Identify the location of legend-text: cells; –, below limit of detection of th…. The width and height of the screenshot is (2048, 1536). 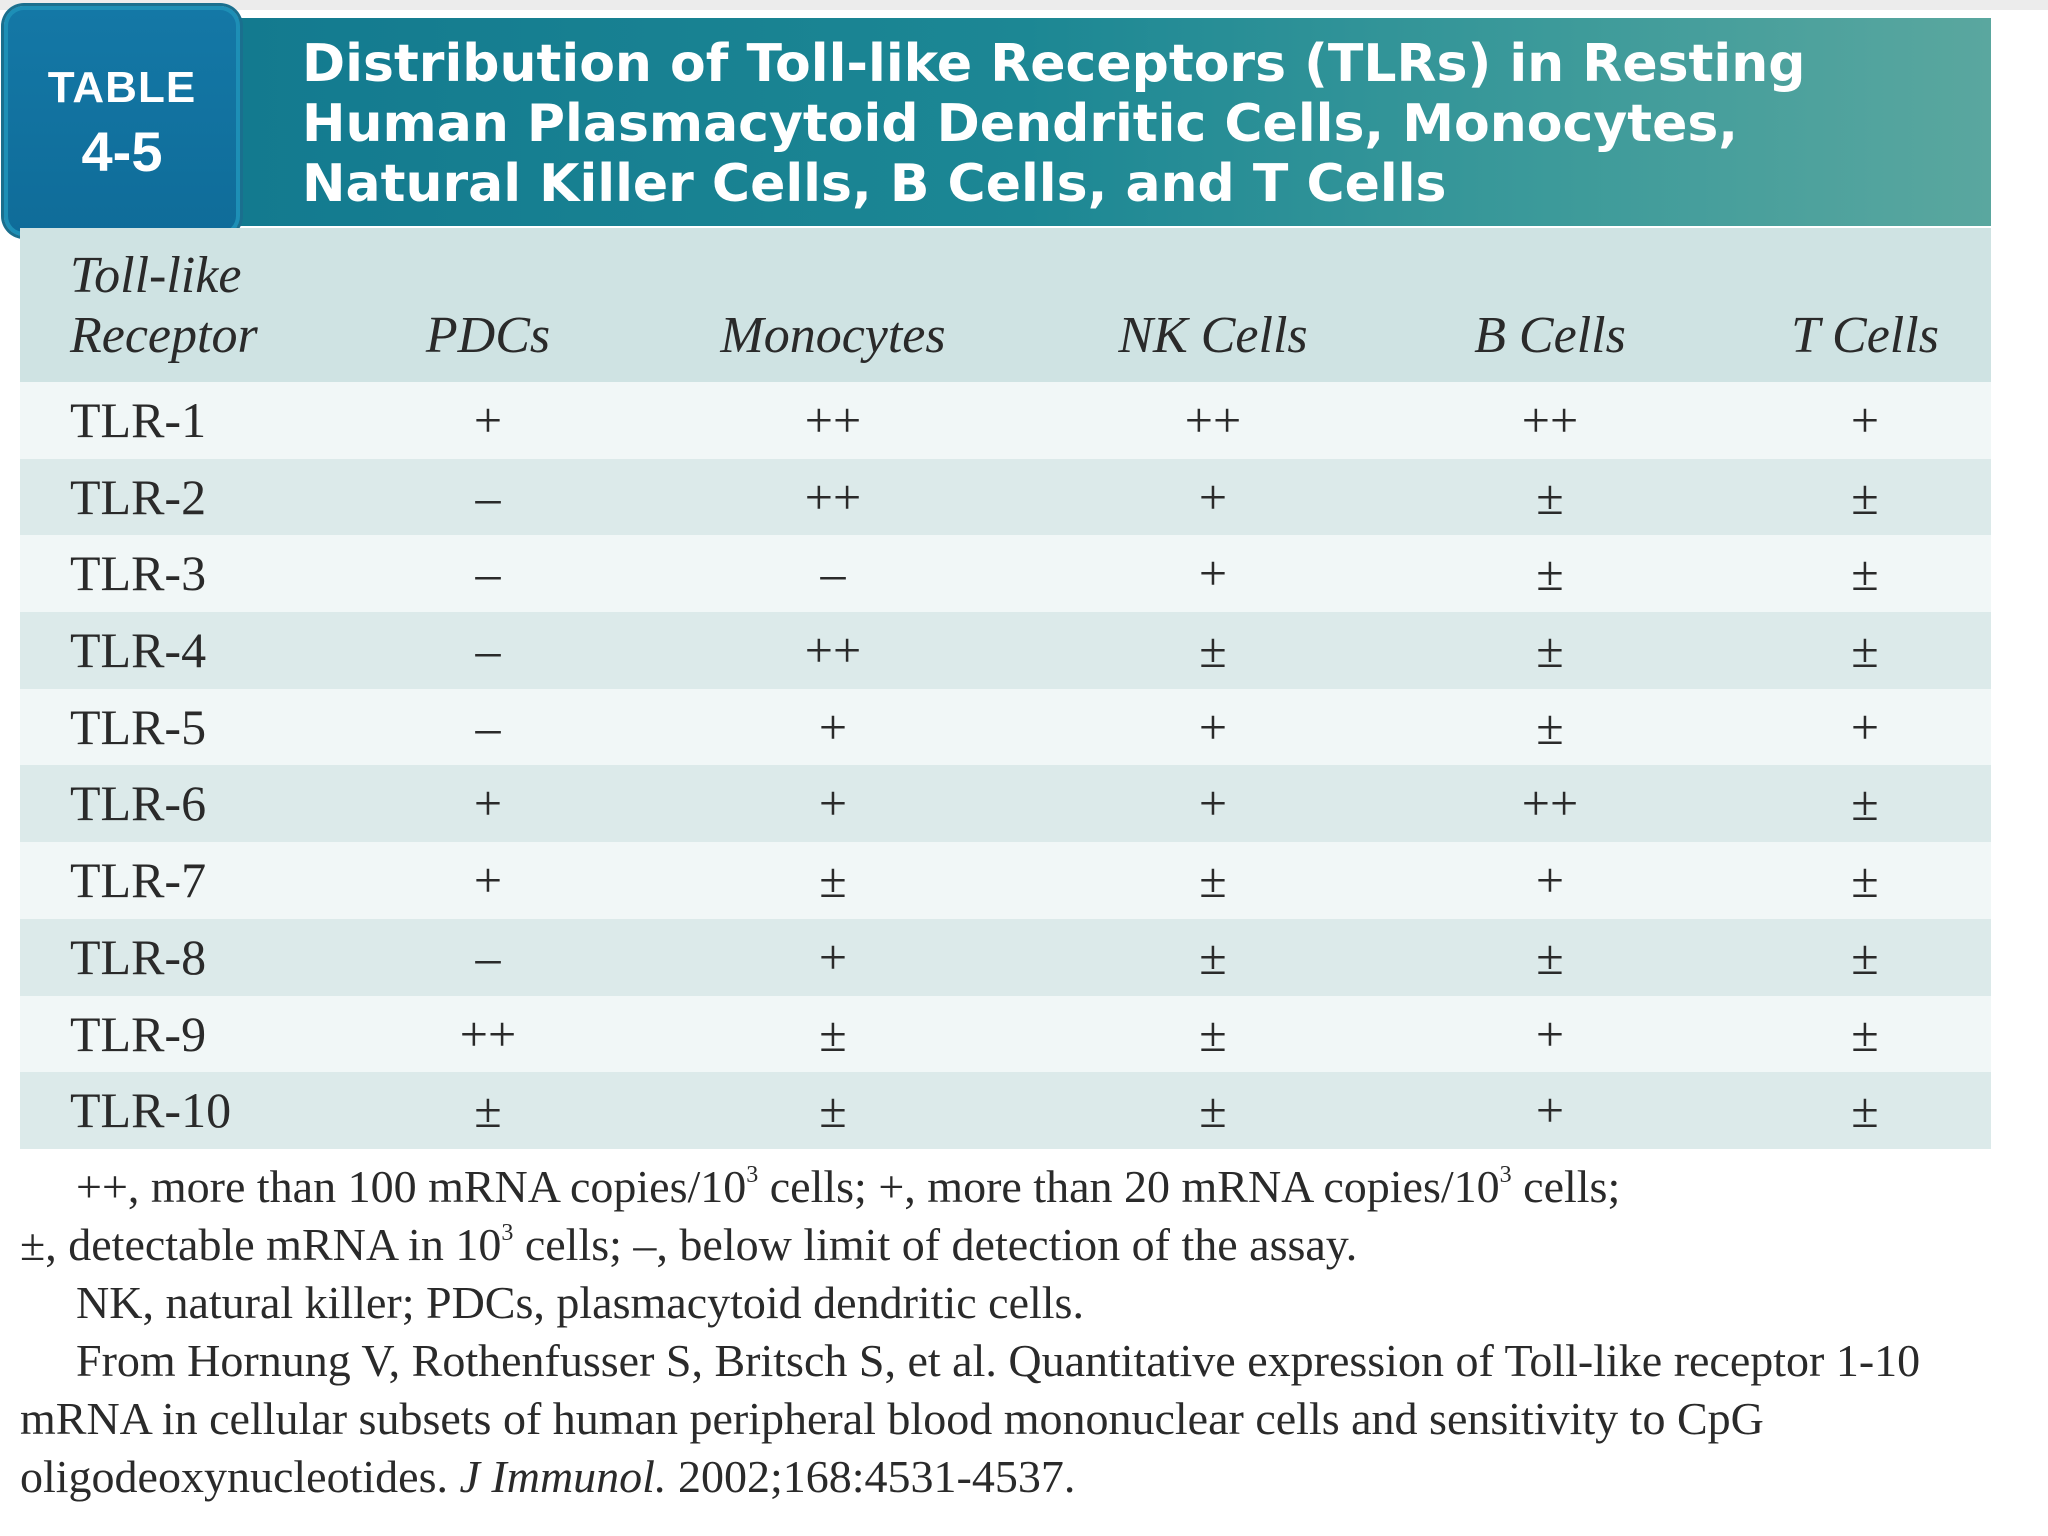
(935, 1244).